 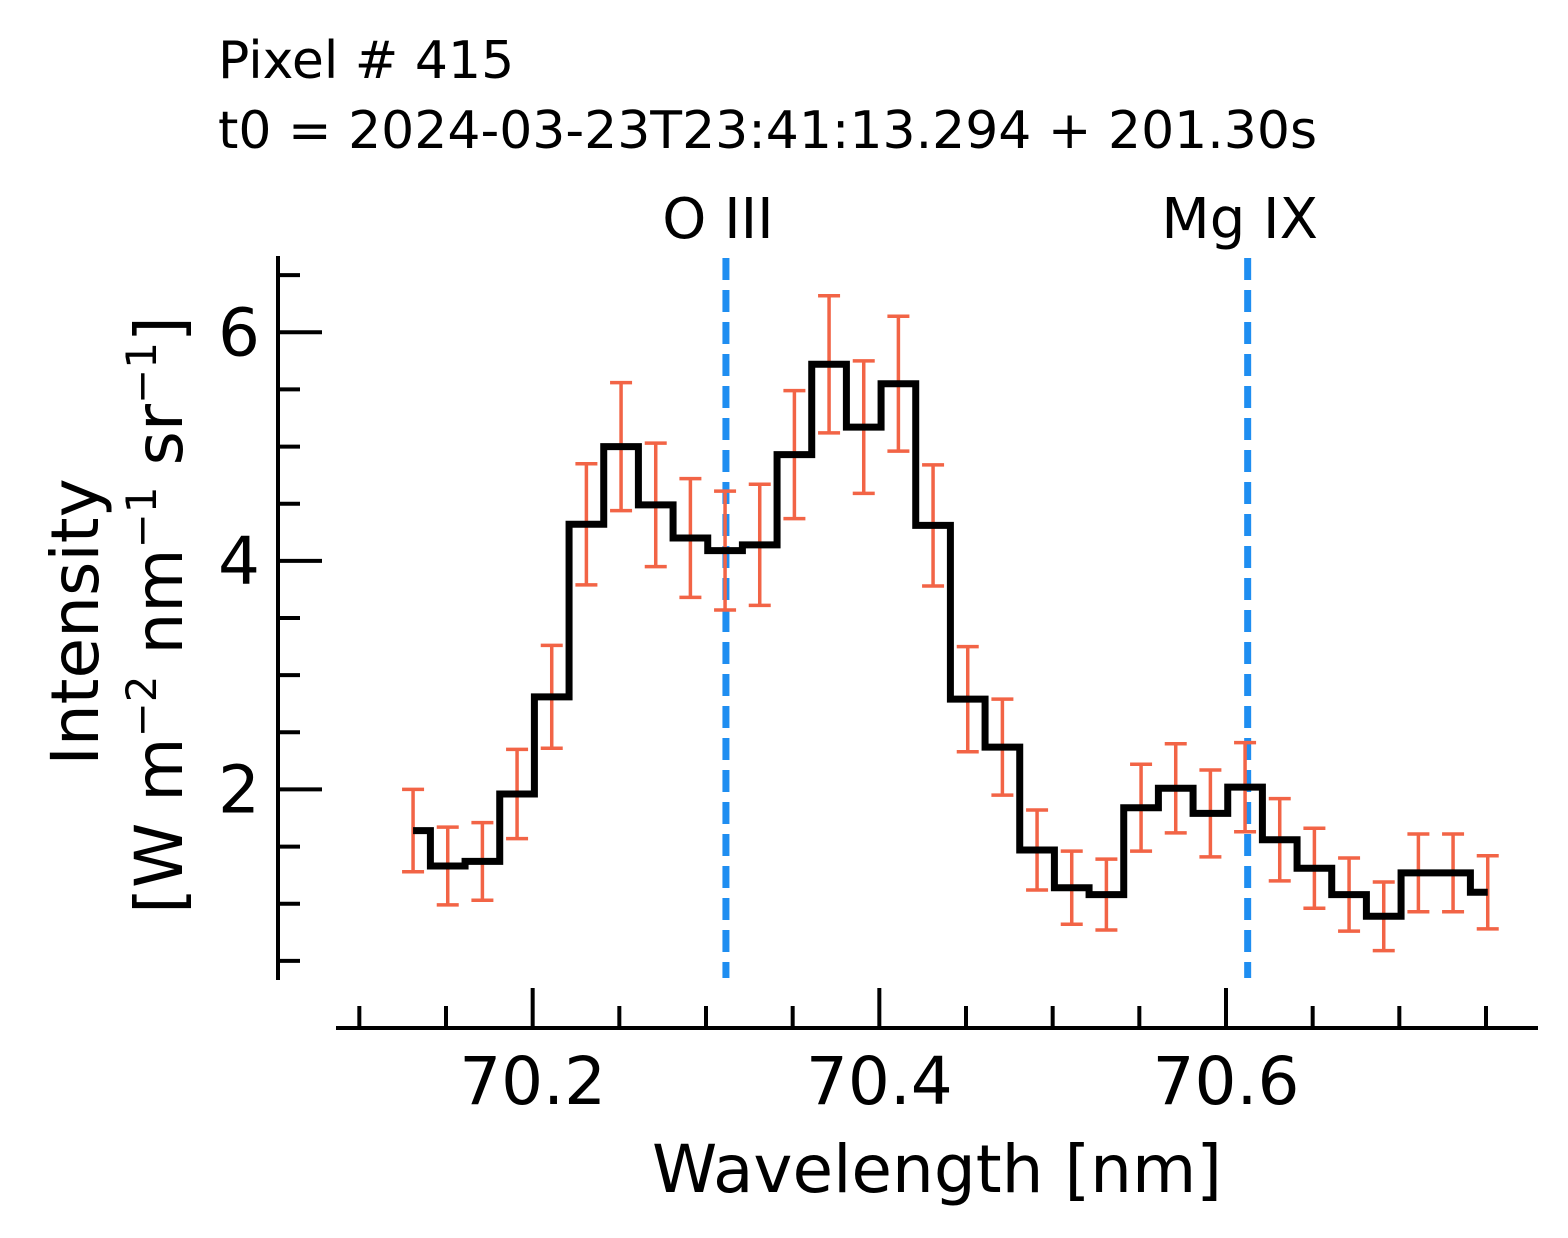 I want to click on x-tick-label-2: 70.6, so click(x=1226, y=1081).